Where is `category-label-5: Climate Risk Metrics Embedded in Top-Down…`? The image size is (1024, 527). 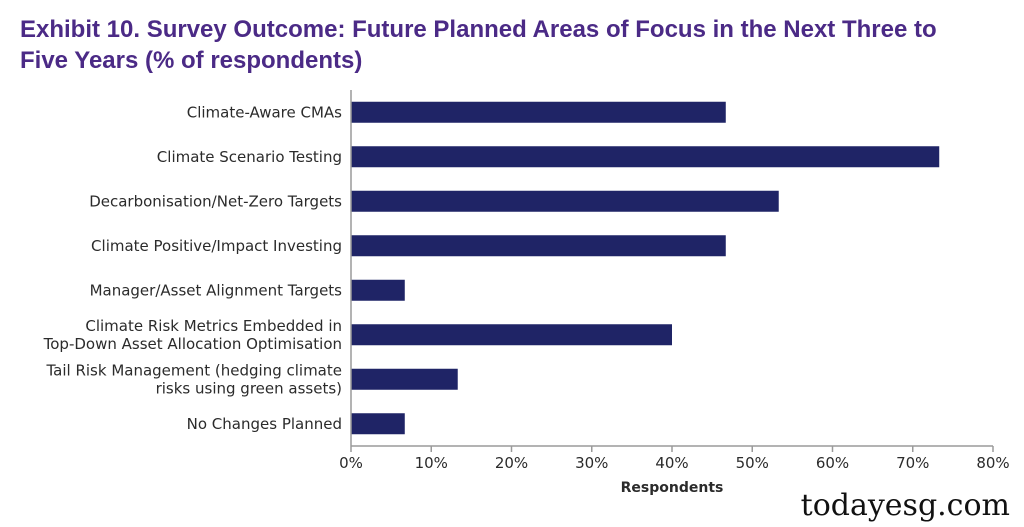 category-label-5: Climate Risk Metrics Embedded in Top-Down… is located at coordinates (192, 335).